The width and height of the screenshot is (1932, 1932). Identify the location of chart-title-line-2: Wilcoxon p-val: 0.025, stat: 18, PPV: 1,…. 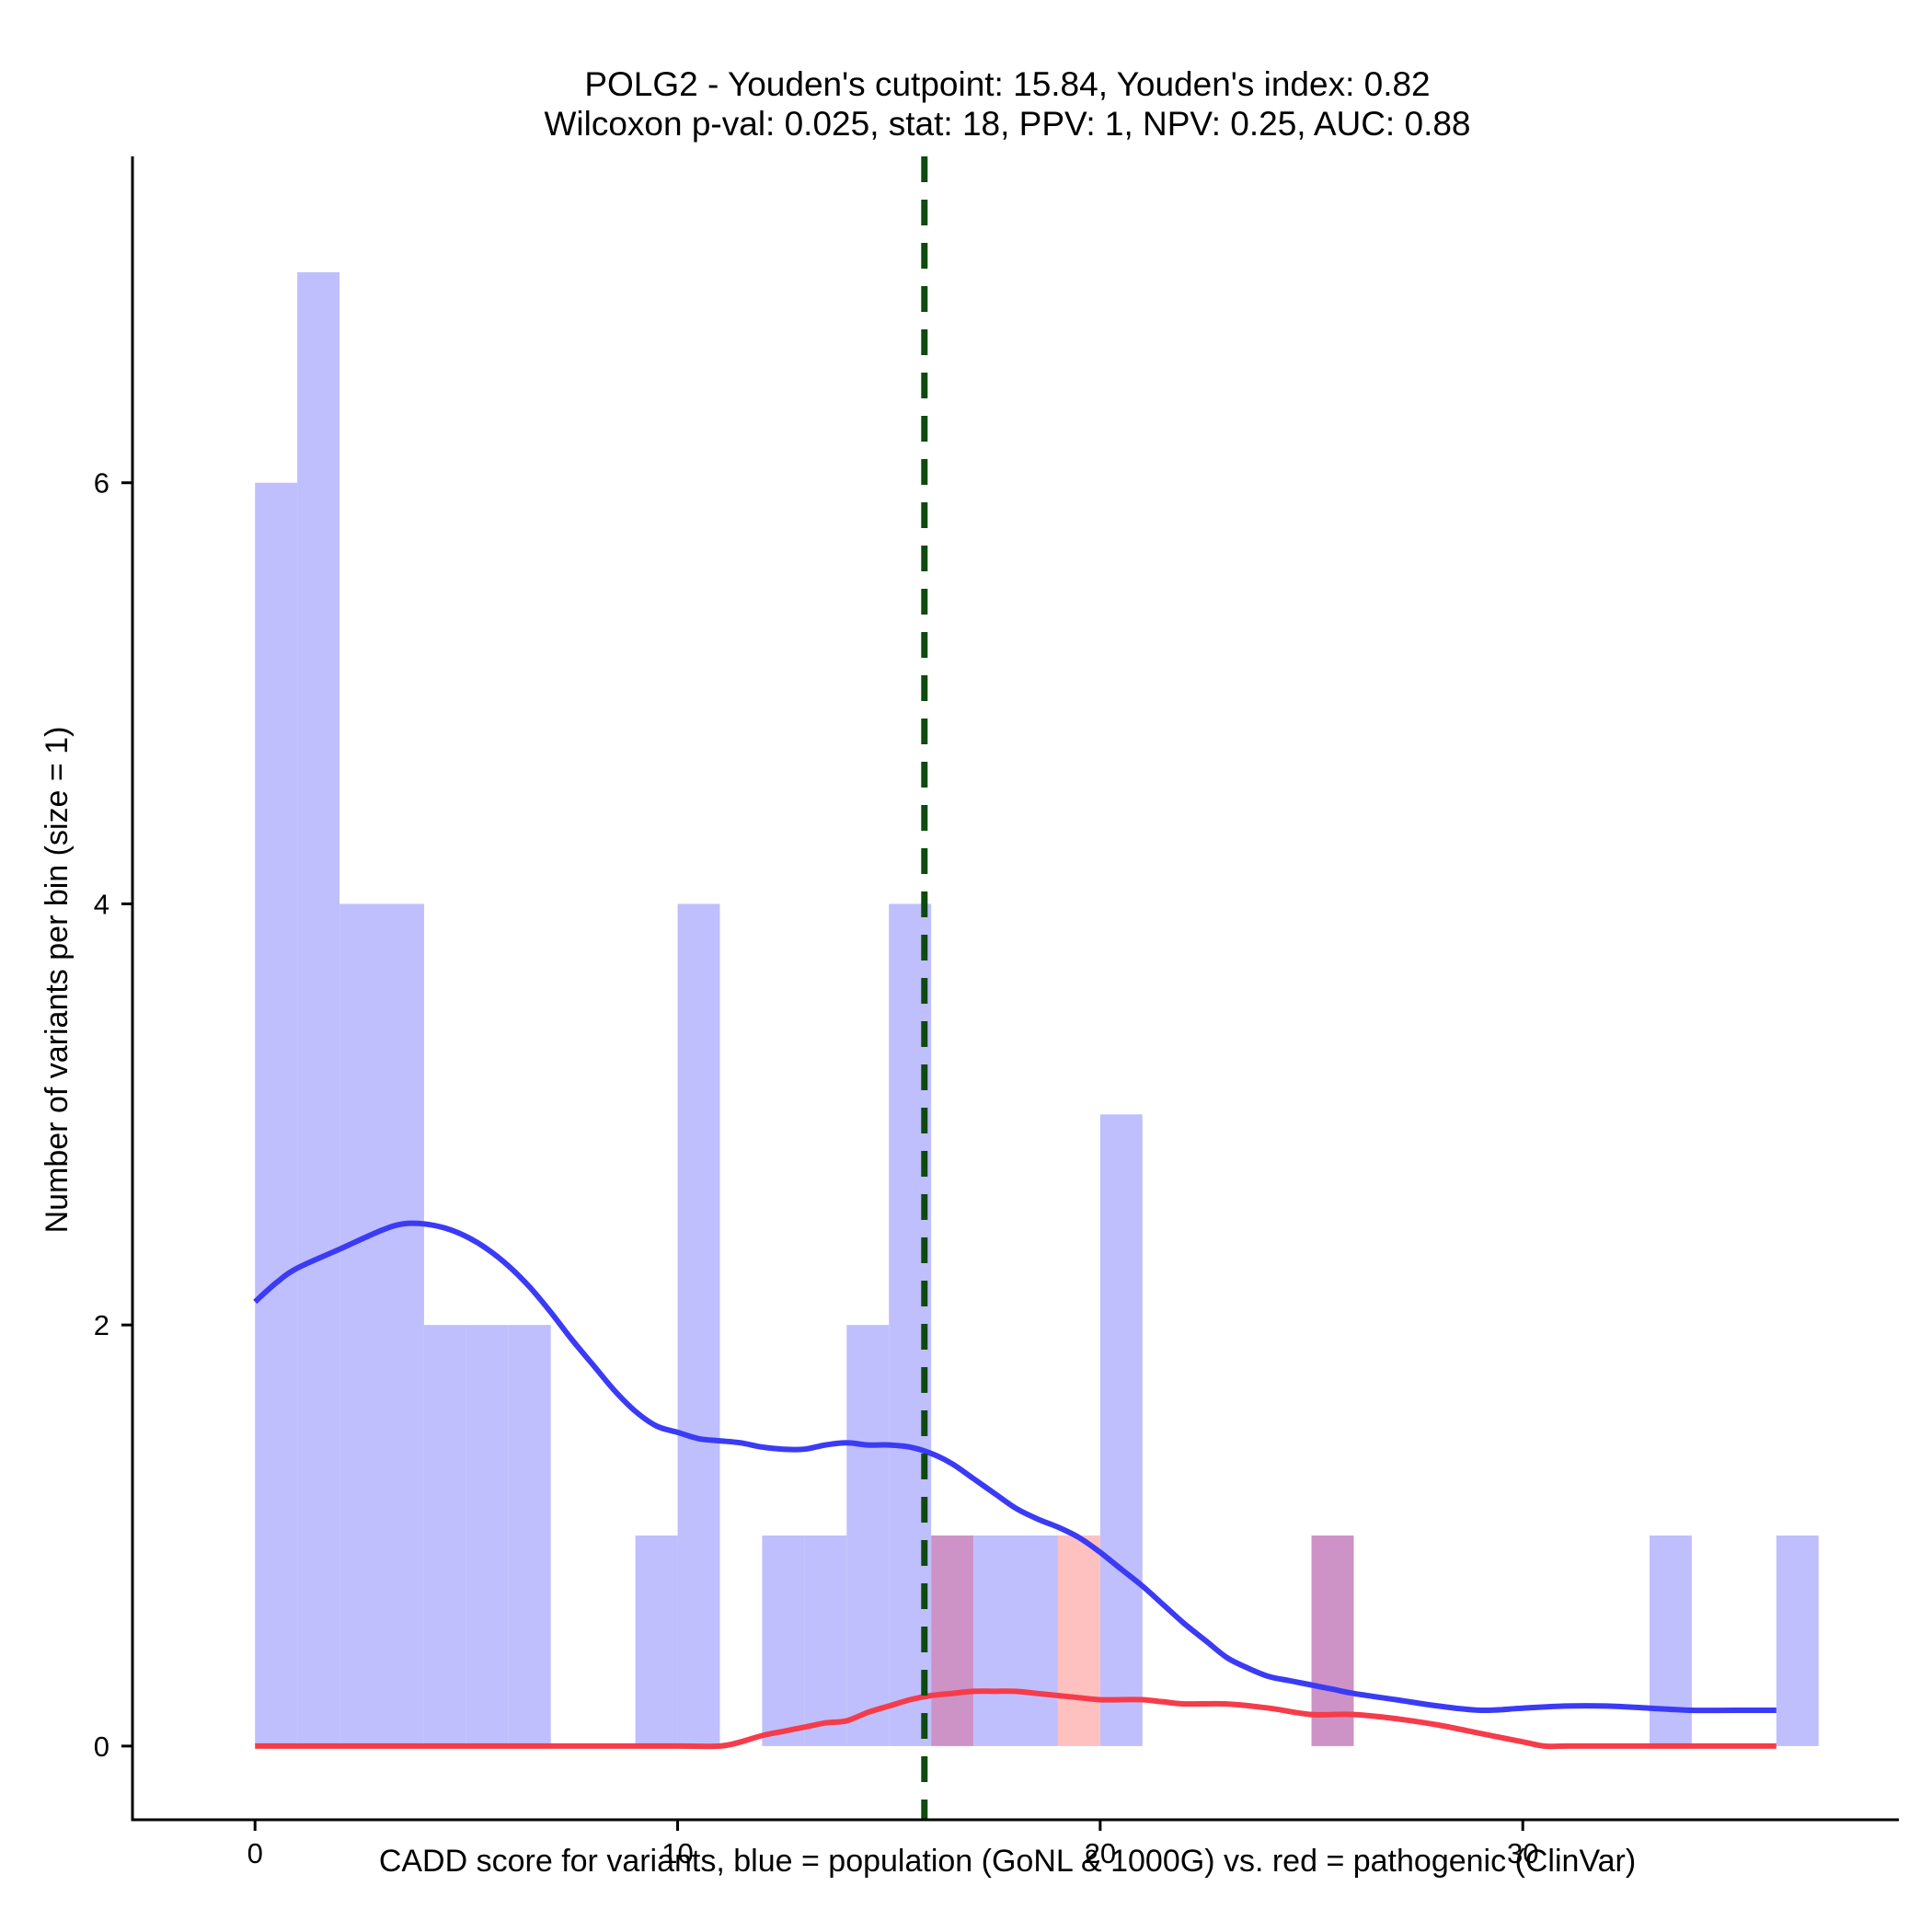
(1007, 124).